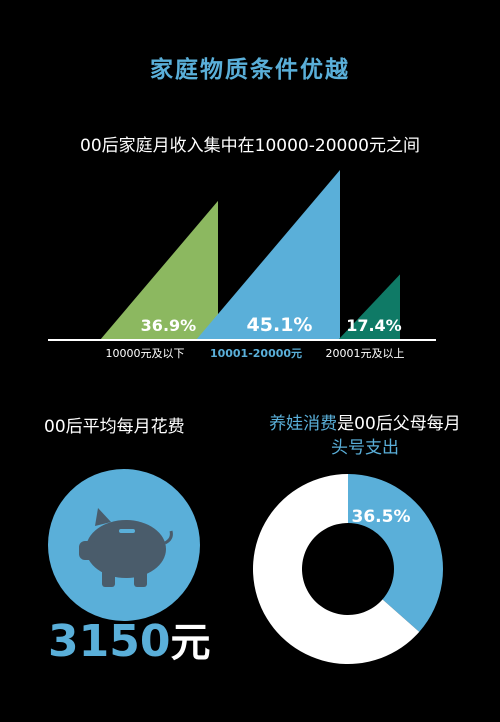  What do you see at coordinates (365, 353) in the screenshot?
I see `triangle-category-label-3: 20001元及以上` at bounding box center [365, 353].